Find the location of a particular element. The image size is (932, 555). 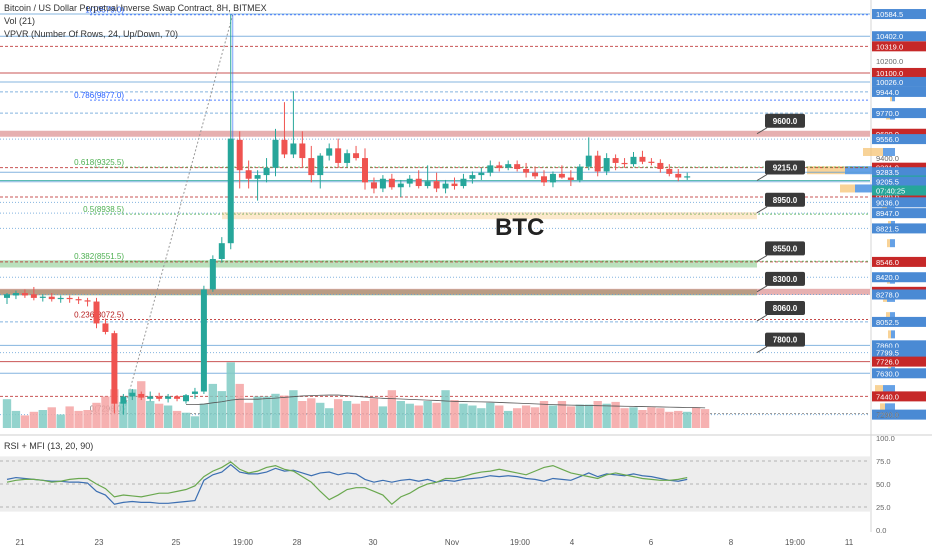

resistance-band is located at coordinates (435, 291).